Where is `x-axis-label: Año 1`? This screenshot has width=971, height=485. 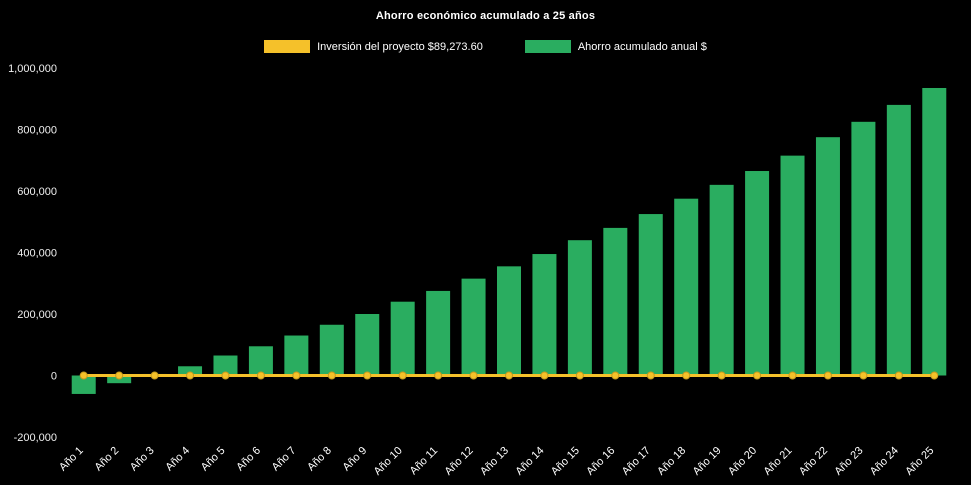
x-axis-label: Año 1 is located at coordinates (71, 459).